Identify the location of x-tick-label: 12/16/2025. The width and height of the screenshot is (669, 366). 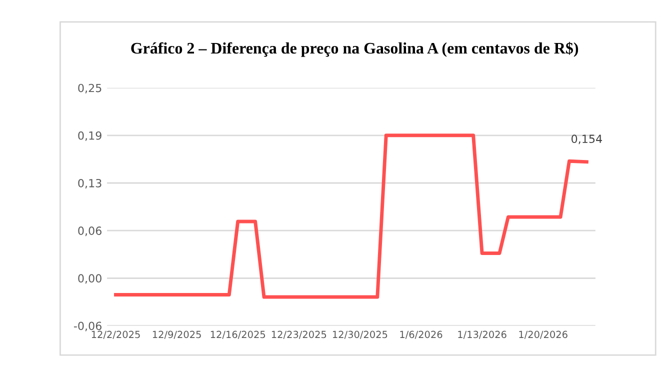
(238, 334).